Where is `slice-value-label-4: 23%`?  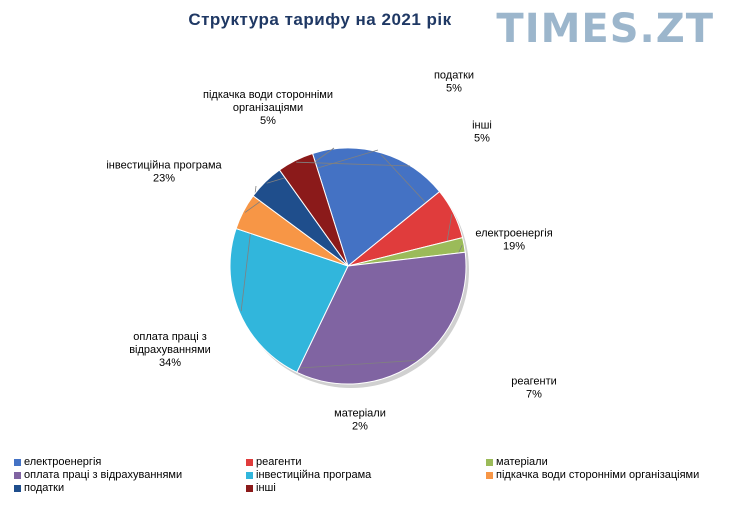
slice-value-label-4: 23% is located at coordinates (164, 178).